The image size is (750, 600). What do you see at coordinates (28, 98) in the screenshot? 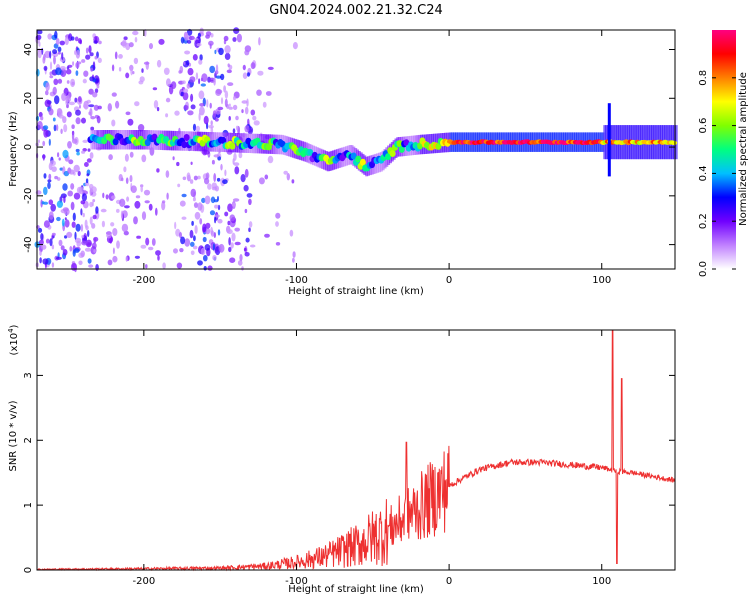
I see `spectrogram-ytick-label: 20` at bounding box center [28, 98].